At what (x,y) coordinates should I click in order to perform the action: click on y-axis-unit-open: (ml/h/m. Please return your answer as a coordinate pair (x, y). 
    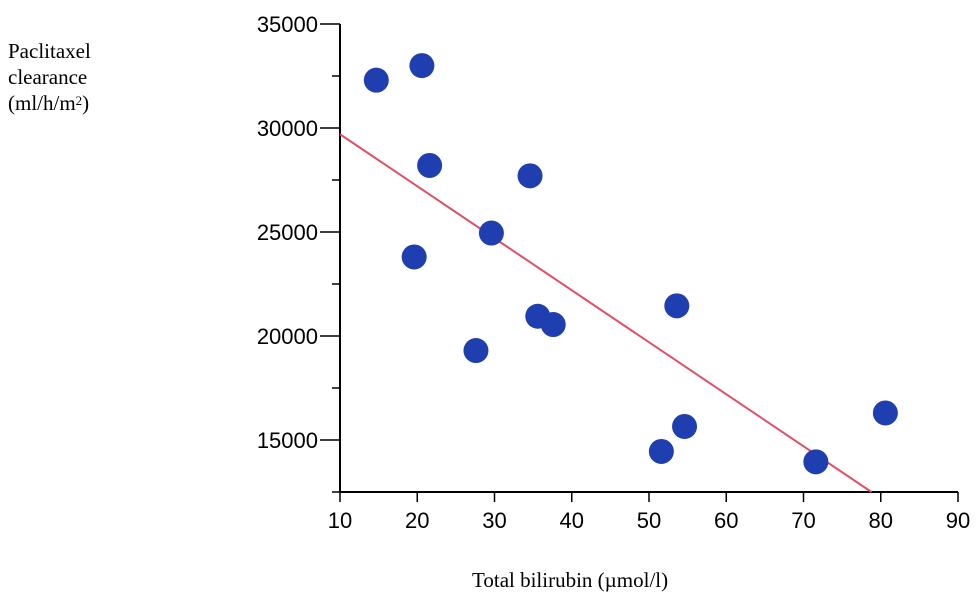
    Looking at the image, I should click on (42, 103).